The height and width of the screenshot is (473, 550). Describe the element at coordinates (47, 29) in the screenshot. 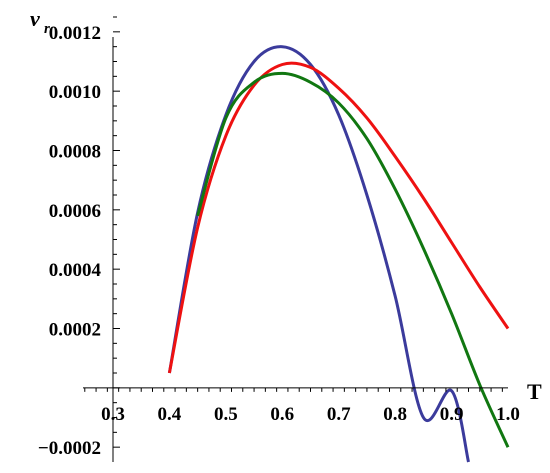

I see `y-axis-title-subscript: r` at that location.